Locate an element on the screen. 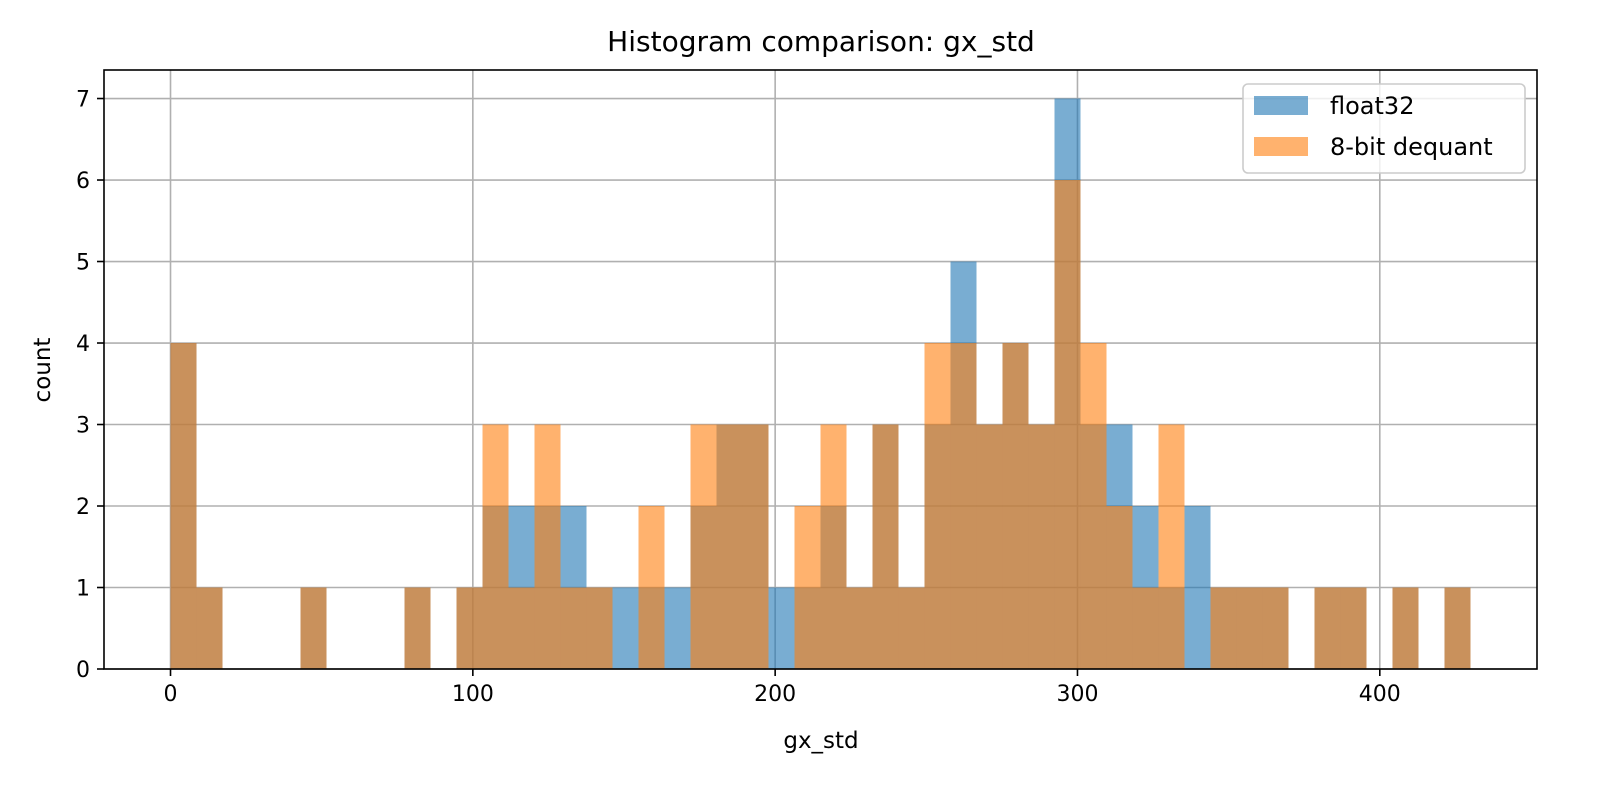  legend-label-float32: float32 is located at coordinates (1372, 106).